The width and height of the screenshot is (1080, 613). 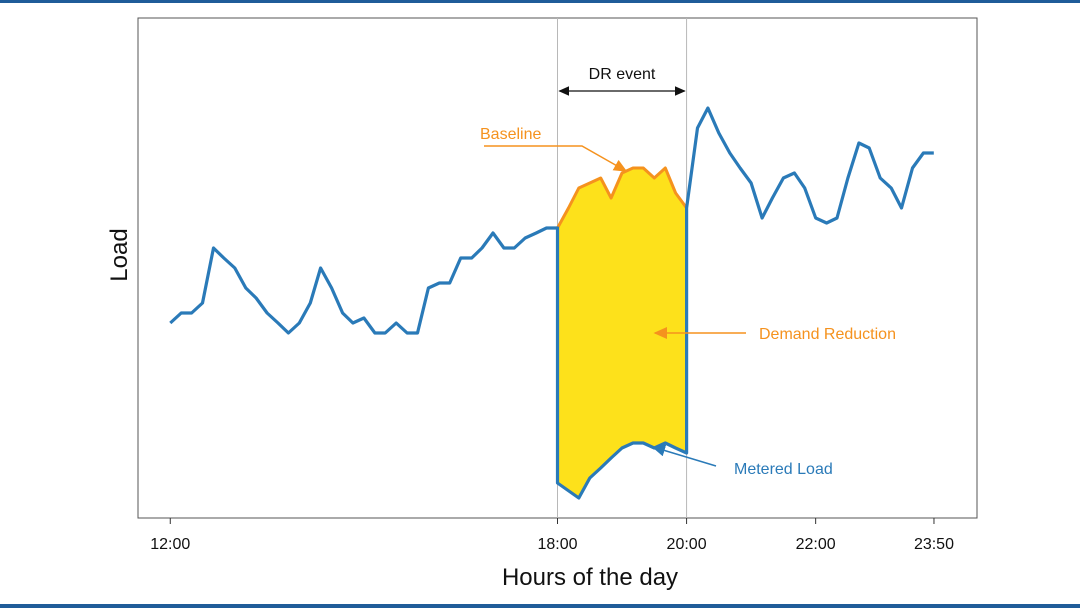 I want to click on x-axis-label: Hours of the day, so click(x=590, y=577).